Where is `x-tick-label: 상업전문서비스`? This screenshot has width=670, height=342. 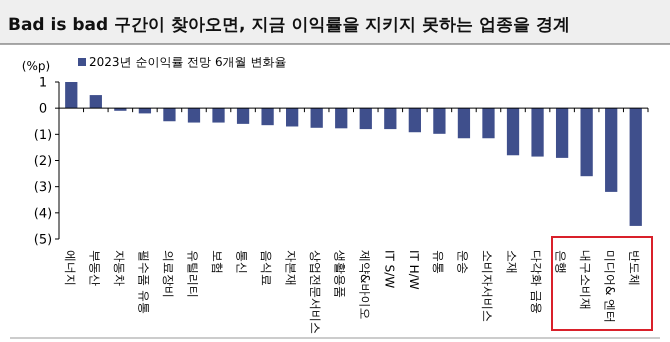
x-tick-label: 상업전문서비스 is located at coordinates (315, 292).